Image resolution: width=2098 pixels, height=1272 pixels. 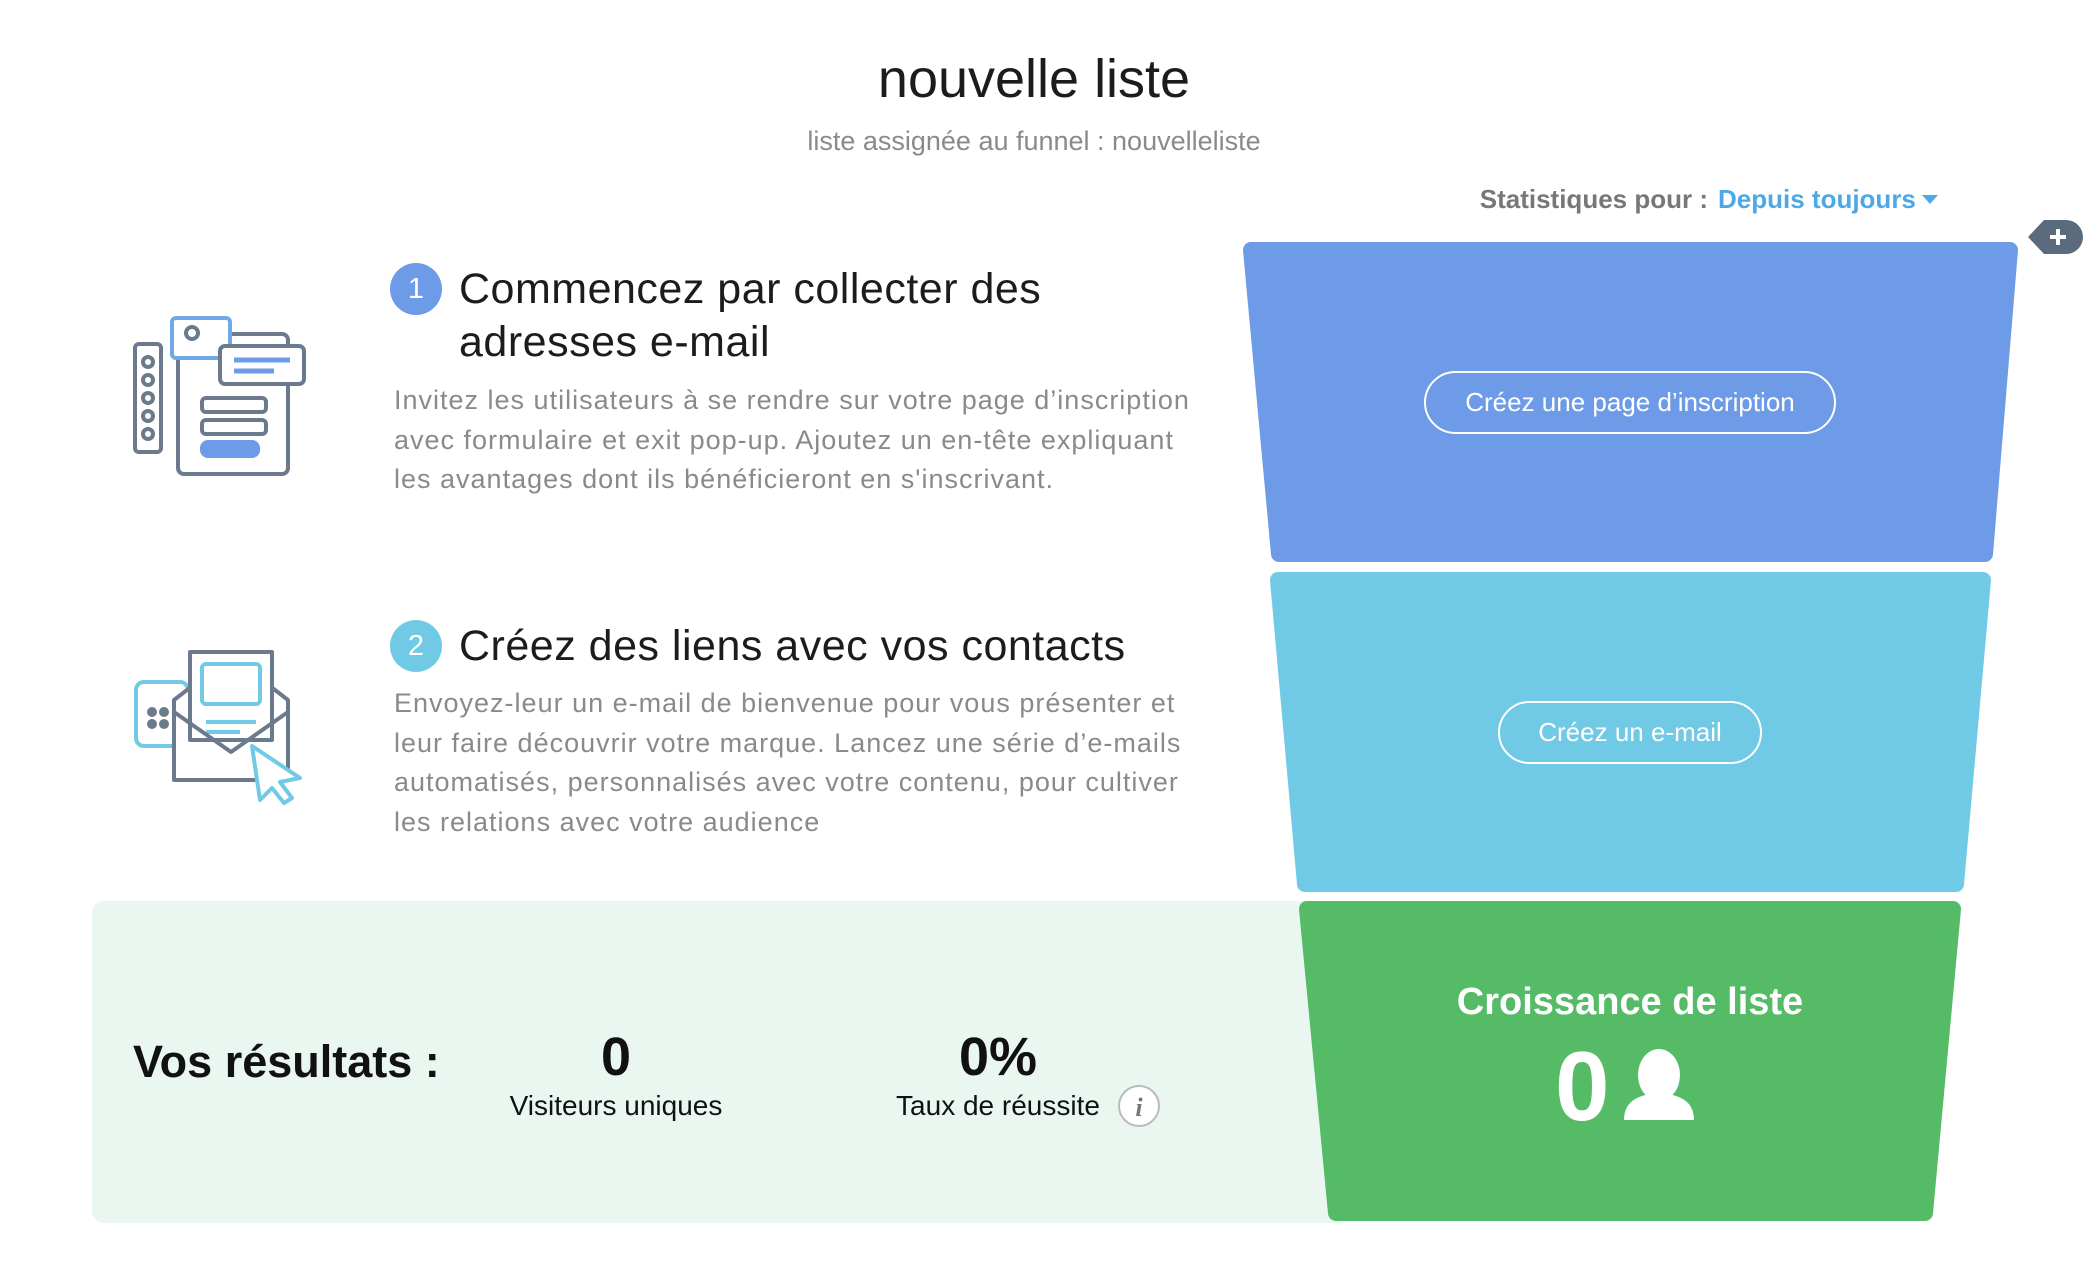 What do you see at coordinates (1659, 1084) in the screenshot?
I see `person-icon` at bounding box center [1659, 1084].